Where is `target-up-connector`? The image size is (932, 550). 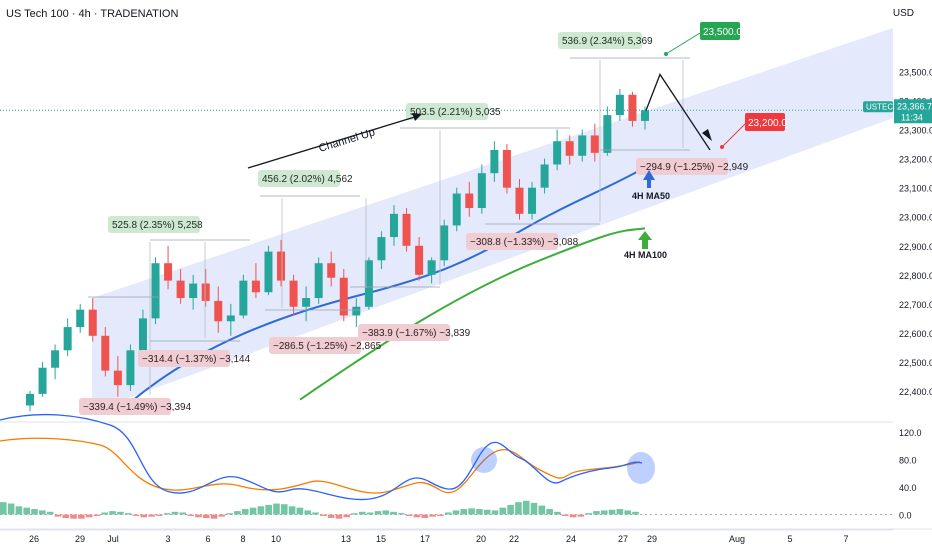 target-up-connector is located at coordinates (683, 43).